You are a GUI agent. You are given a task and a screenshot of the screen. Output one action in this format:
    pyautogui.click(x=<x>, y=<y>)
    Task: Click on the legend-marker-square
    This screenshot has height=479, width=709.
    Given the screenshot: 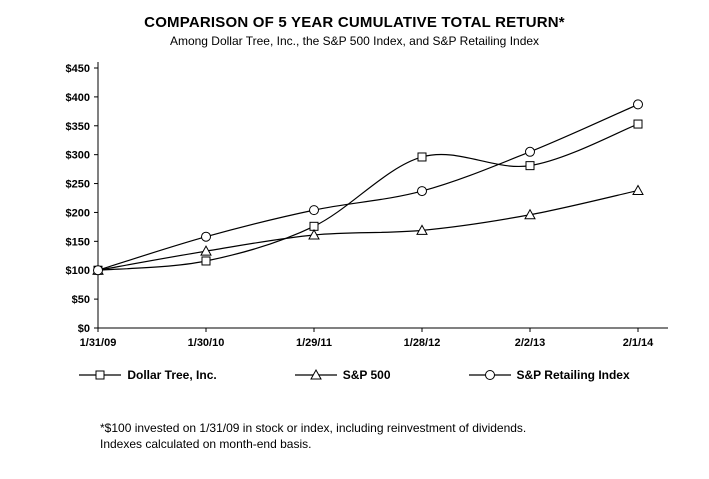 What is the action you would take?
    pyautogui.click(x=100, y=375)
    